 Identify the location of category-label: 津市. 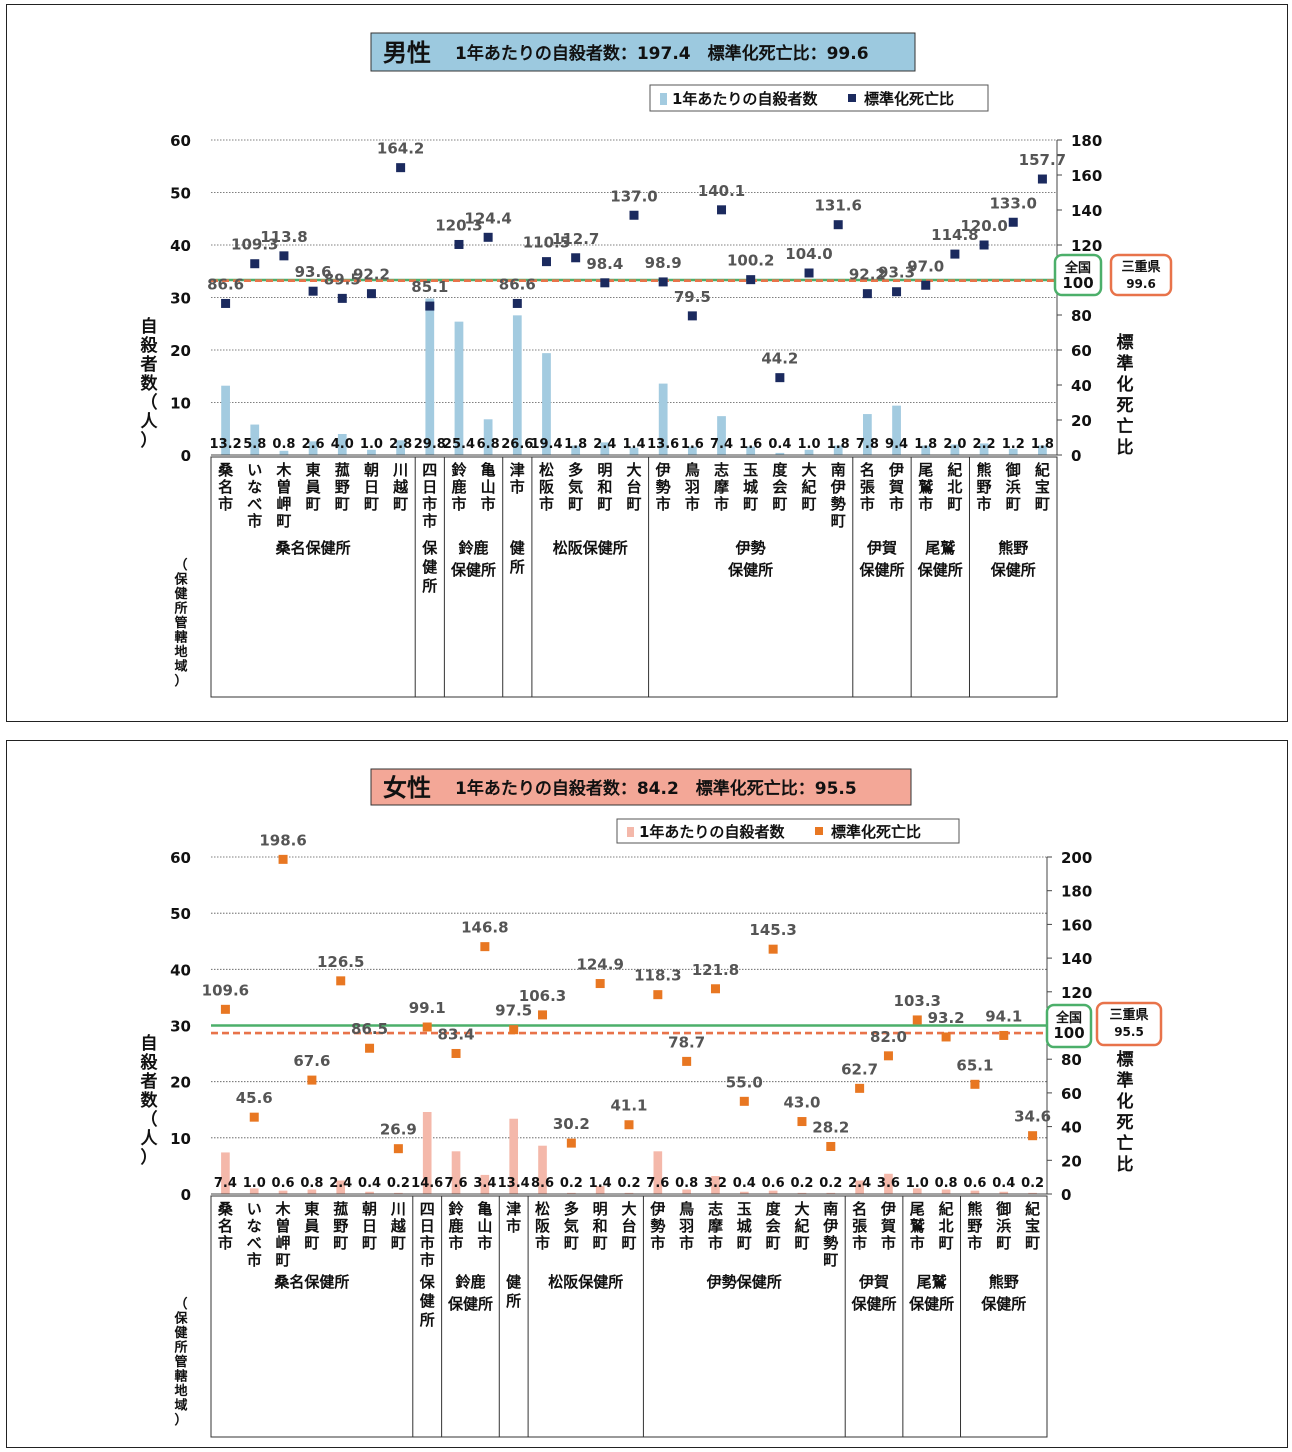
(513, 1217).